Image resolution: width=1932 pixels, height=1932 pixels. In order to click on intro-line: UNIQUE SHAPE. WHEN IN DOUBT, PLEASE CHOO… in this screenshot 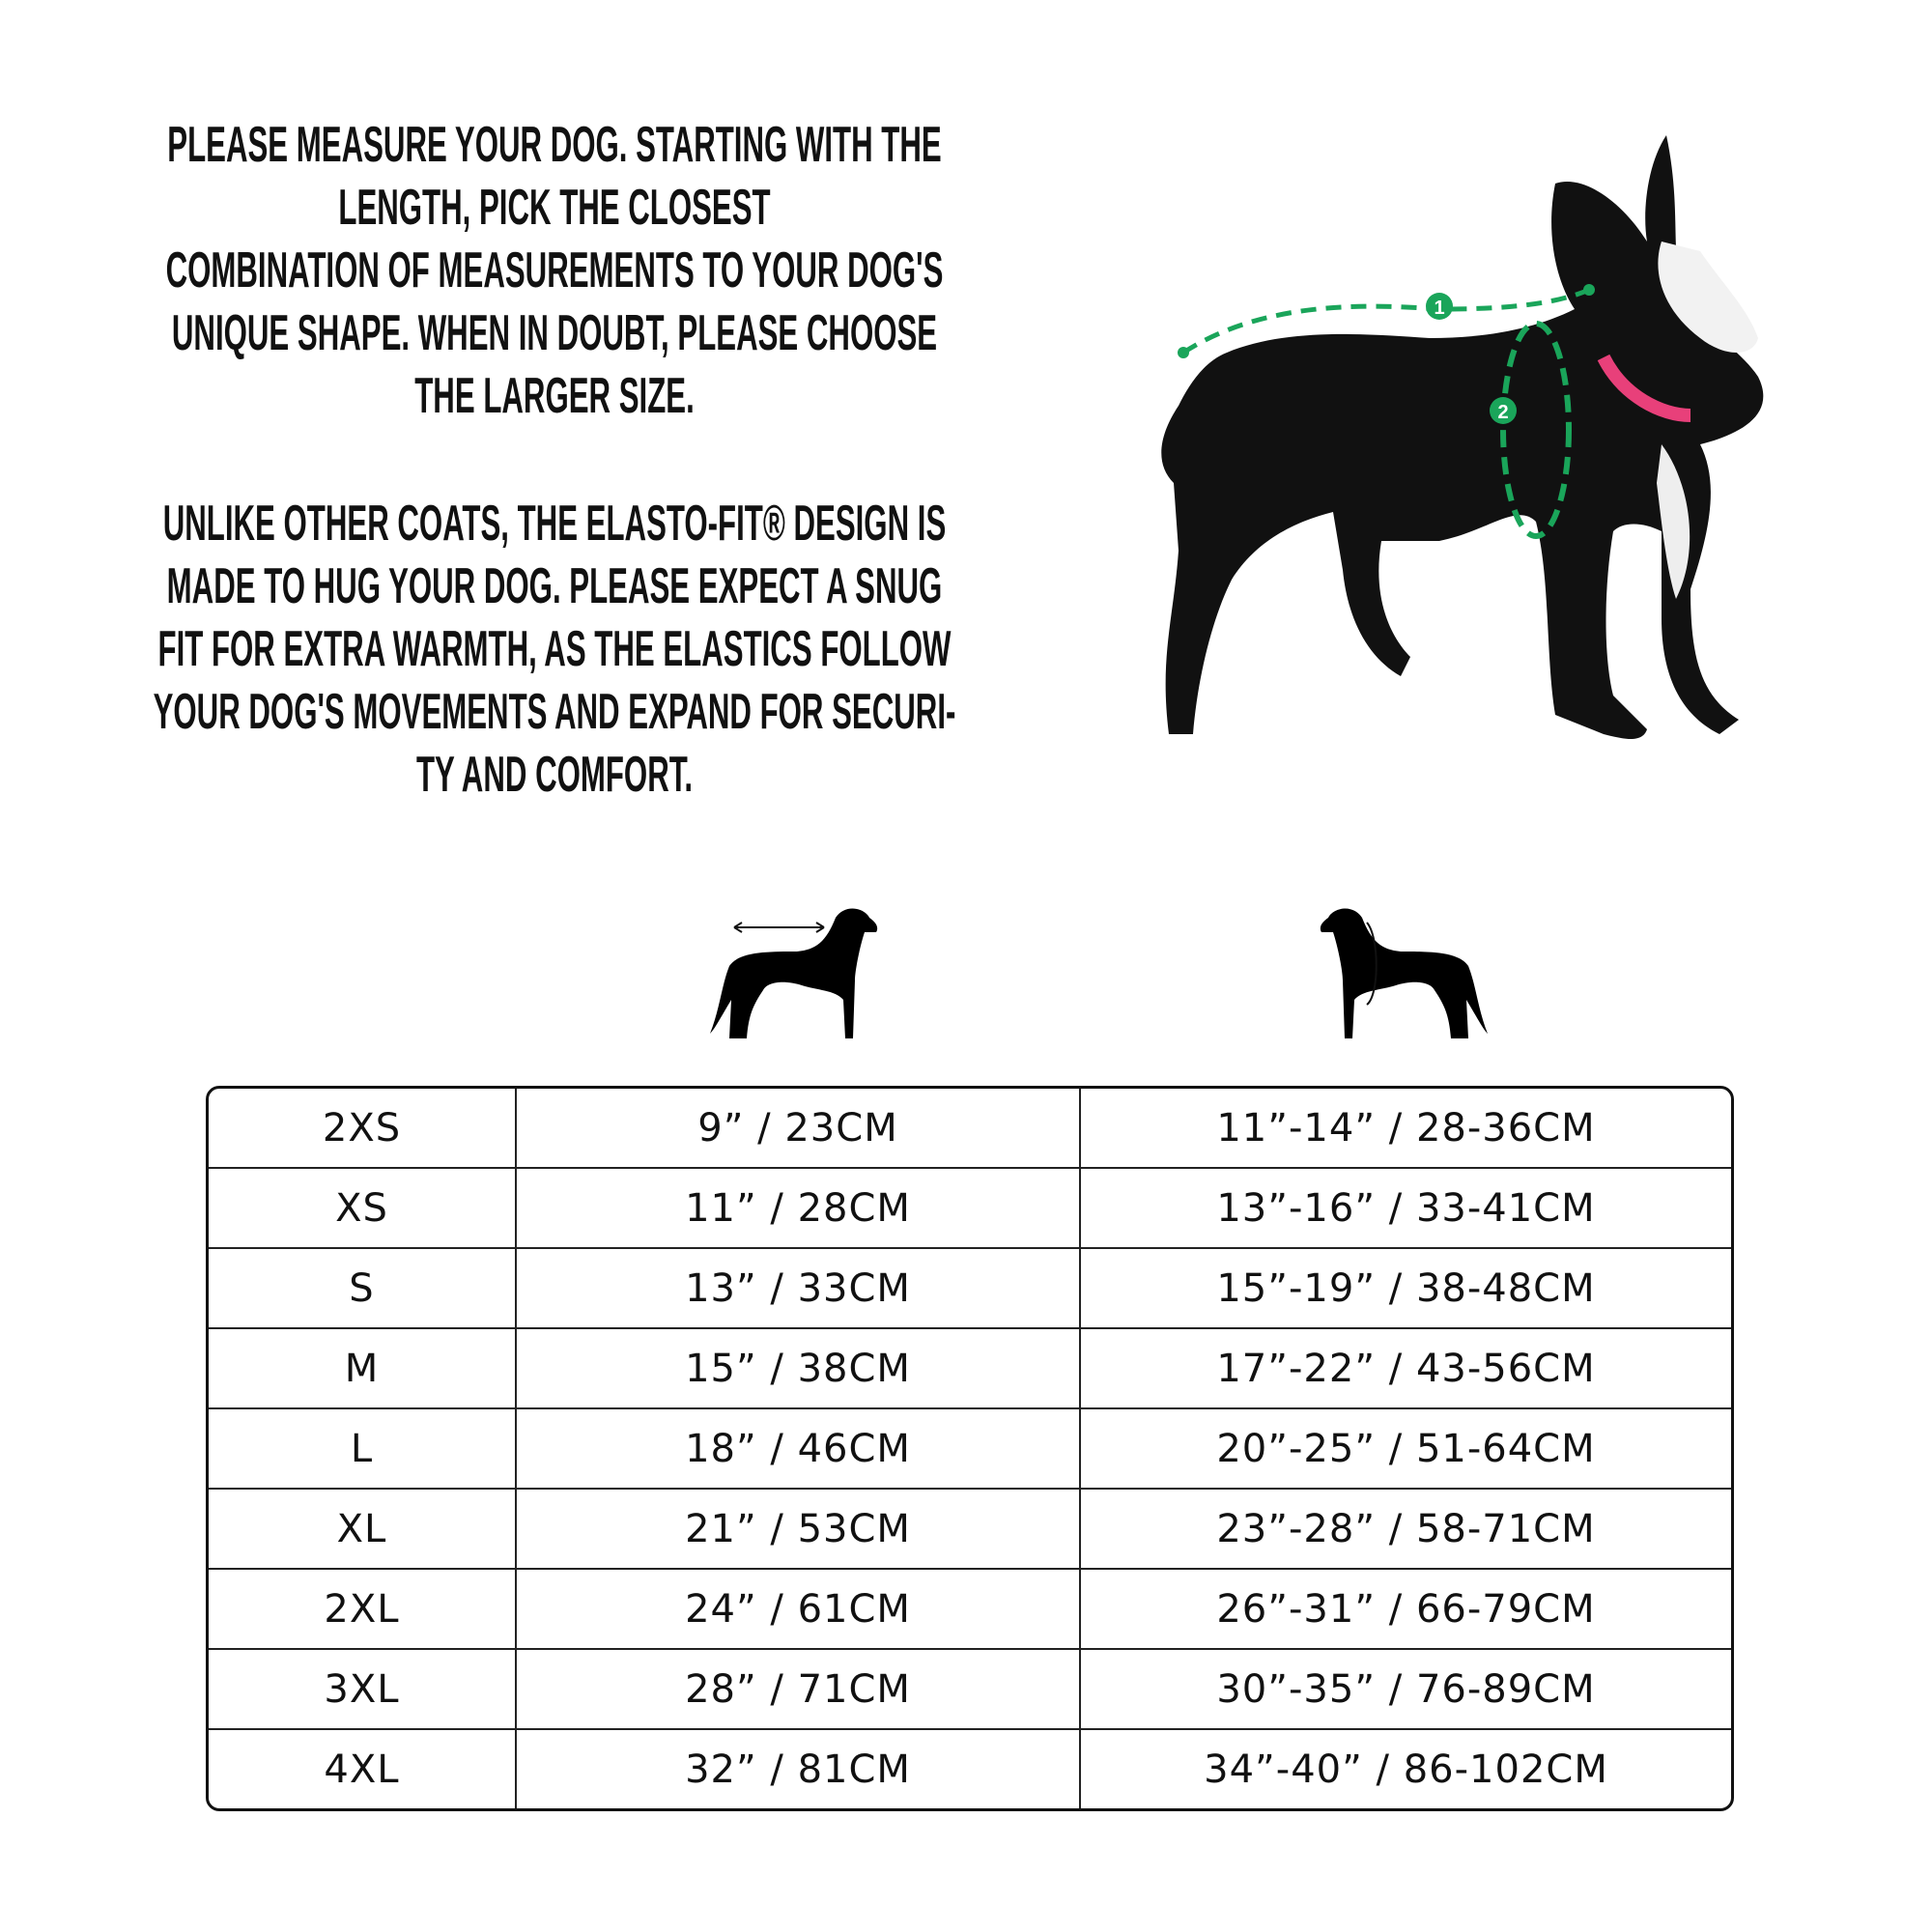, I will do `click(554, 333)`.